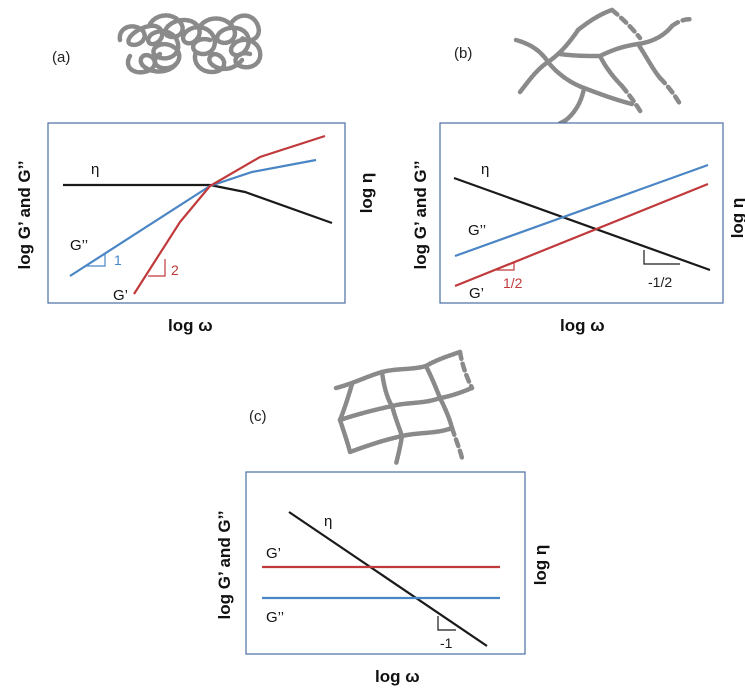  Describe the element at coordinates (190, 44) in the screenshot. I see `entangled-coil-icon` at that location.